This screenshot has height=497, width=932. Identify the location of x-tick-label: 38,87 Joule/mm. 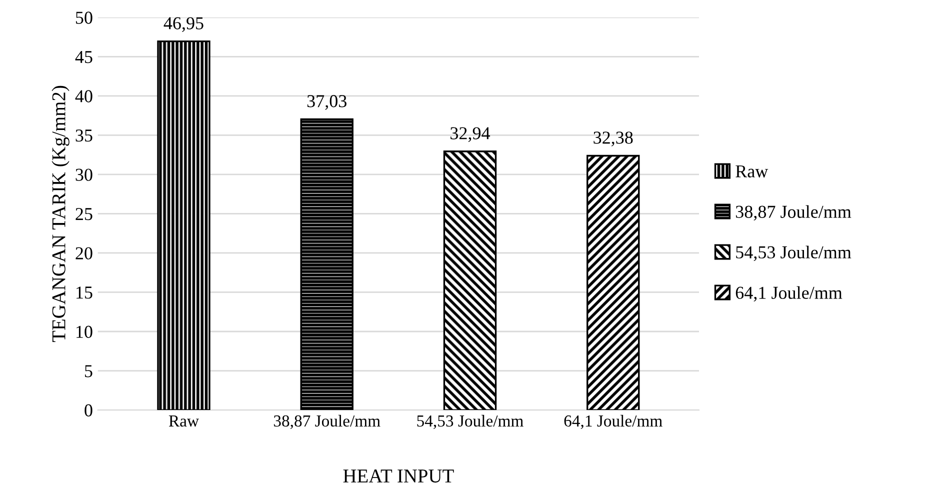
(327, 422).